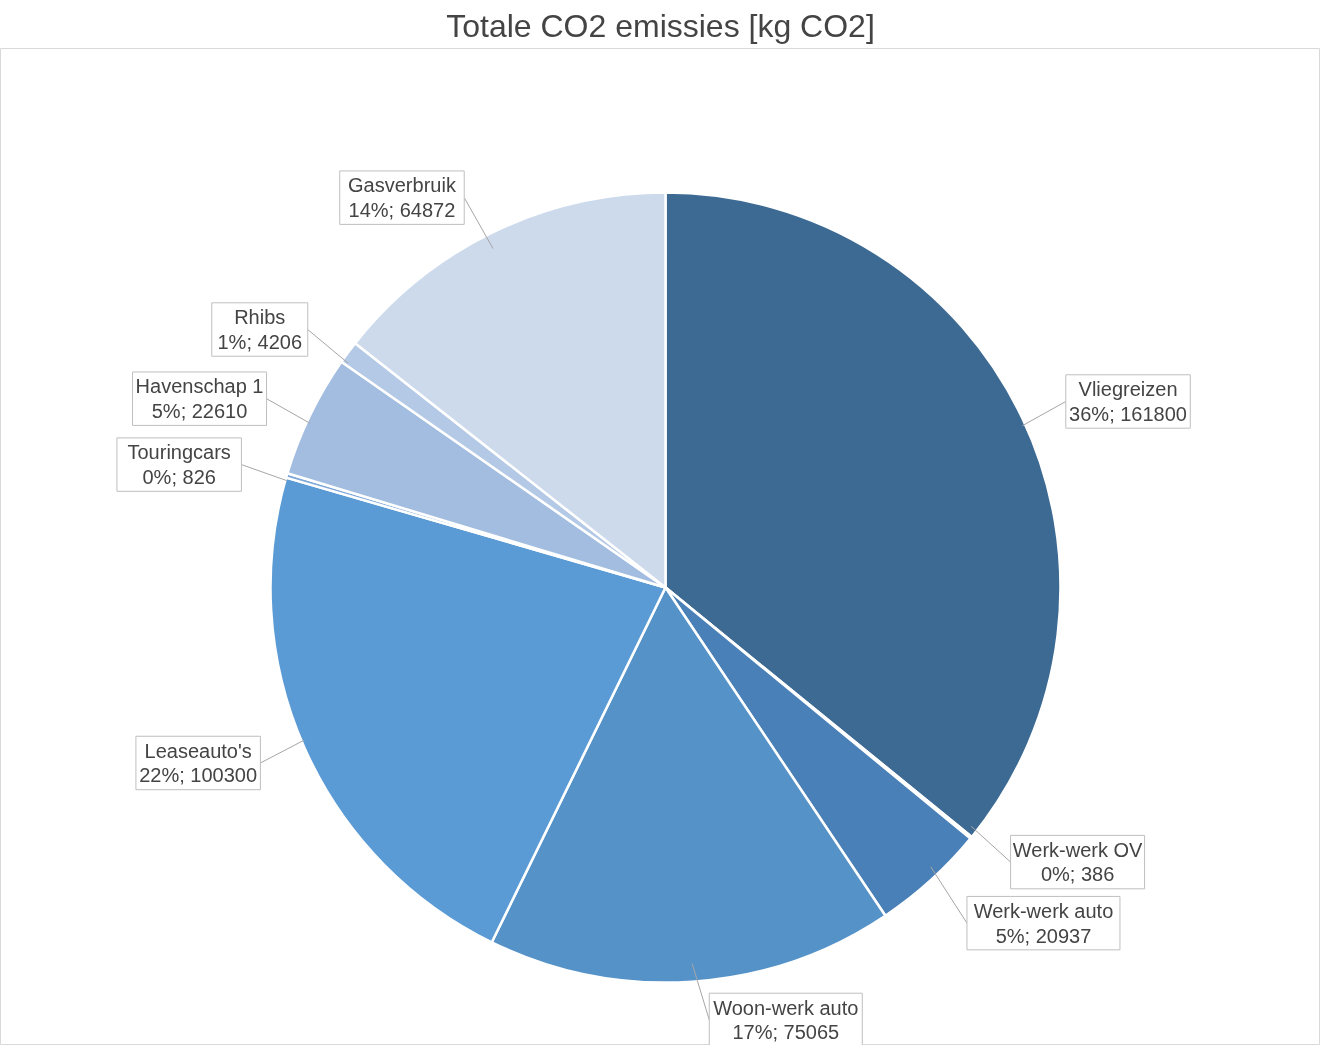 This screenshot has height=1050, width=1325. Describe the element at coordinates (1128, 389) in the screenshot. I see `slice-label: Vliegreizen` at that location.